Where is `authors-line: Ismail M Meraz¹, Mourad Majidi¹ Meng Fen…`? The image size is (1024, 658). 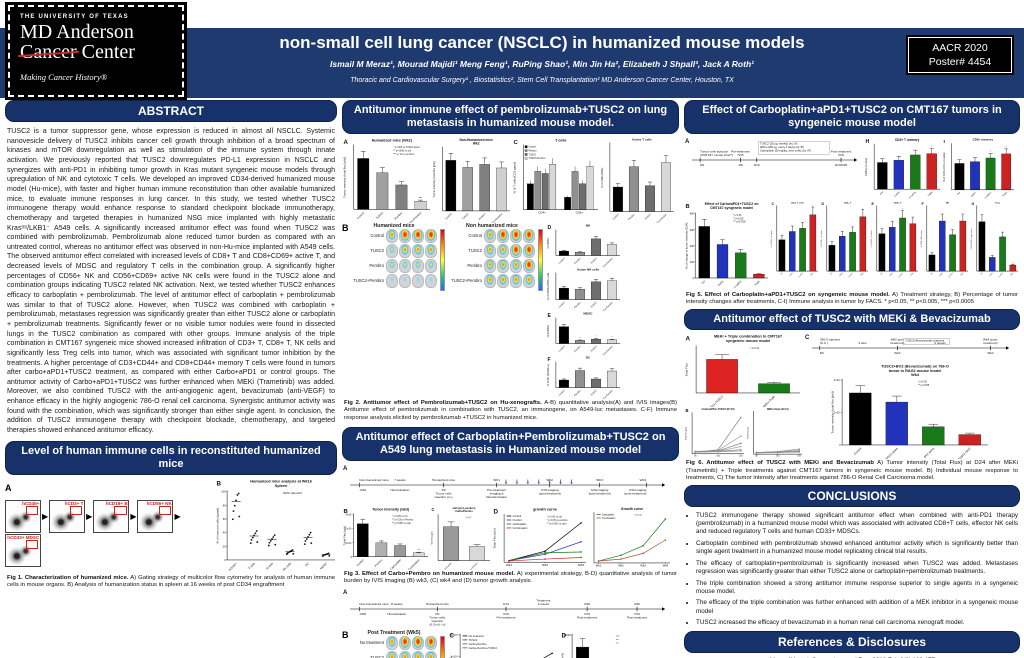
authors-line: Ismail M Meraz¹, Mourad Majidi¹ Meng Fen… is located at coordinates (542, 64).